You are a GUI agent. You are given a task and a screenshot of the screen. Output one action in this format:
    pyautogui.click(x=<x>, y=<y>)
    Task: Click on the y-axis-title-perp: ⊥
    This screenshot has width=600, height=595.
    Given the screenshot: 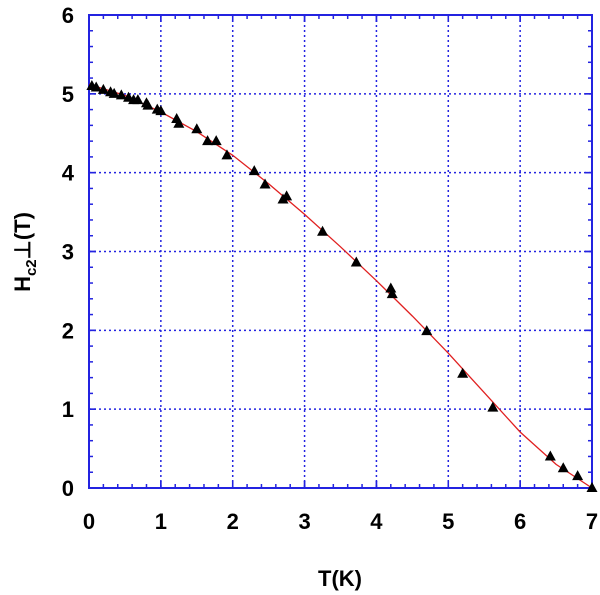 What is the action you would take?
    pyautogui.click(x=22, y=249)
    